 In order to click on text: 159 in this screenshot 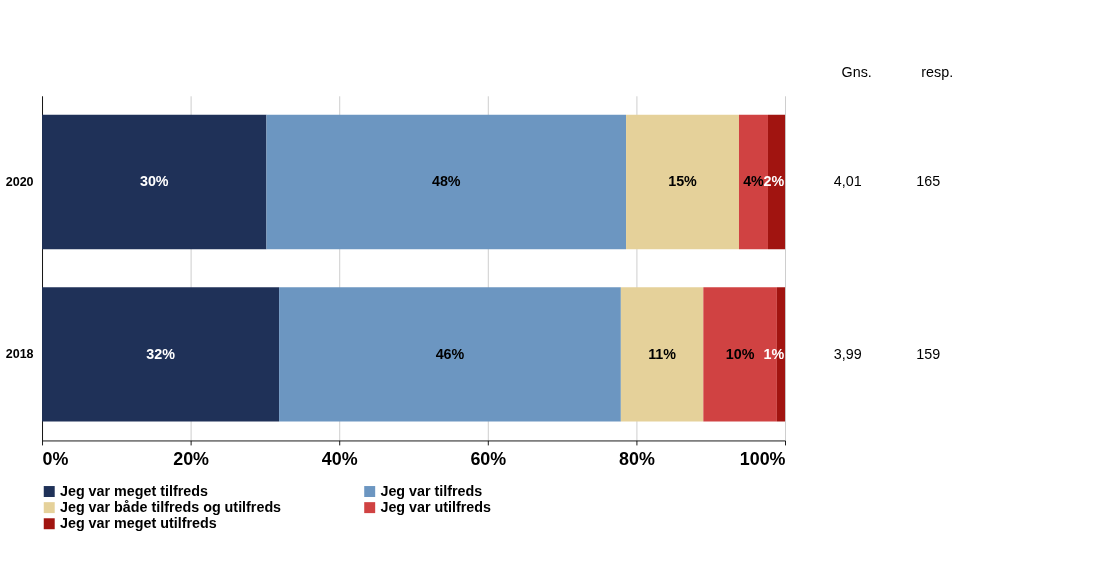, I will do `click(928, 353)`.